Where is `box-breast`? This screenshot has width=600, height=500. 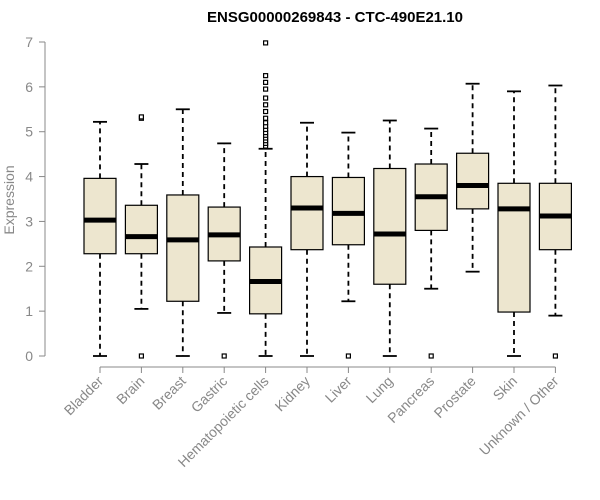 box-breast is located at coordinates (183, 232).